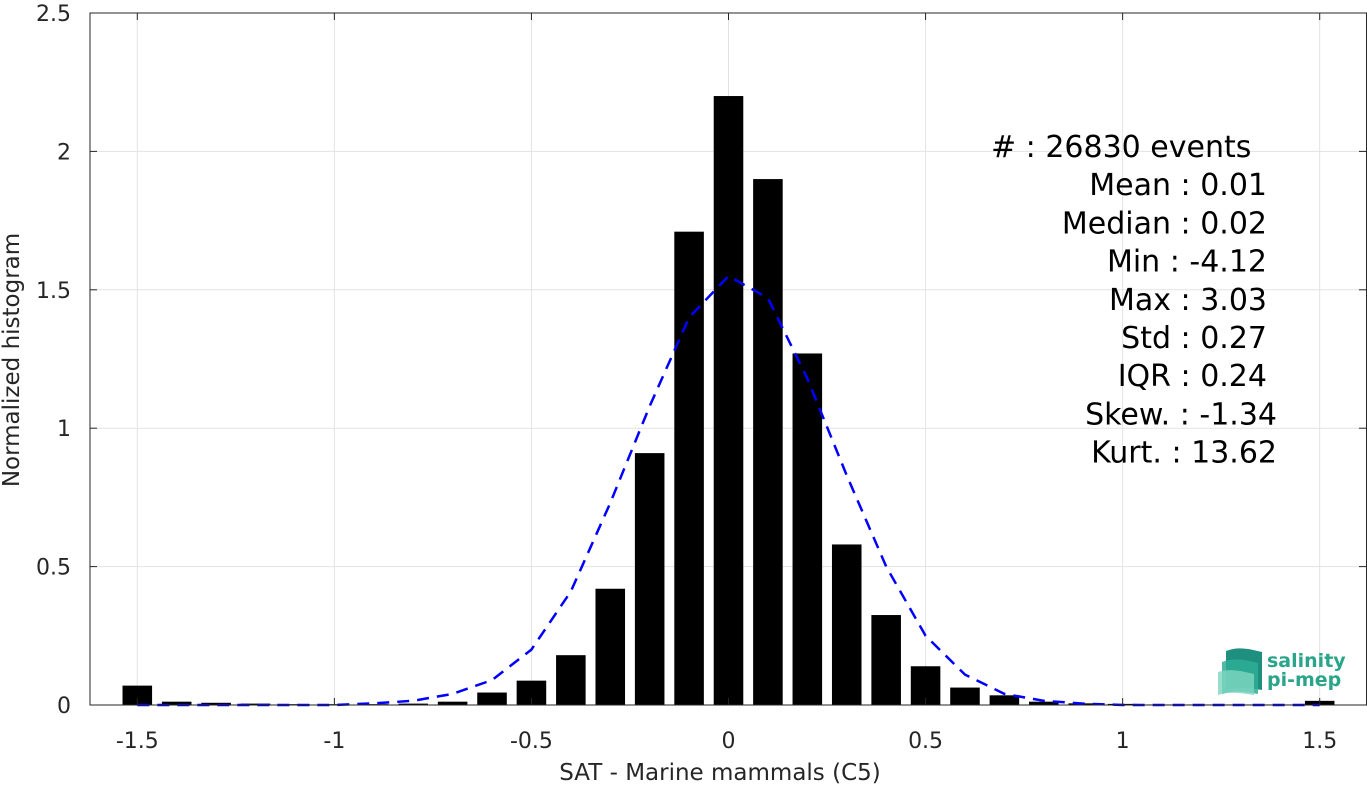  What do you see at coordinates (12, 360) in the screenshot?
I see `y-axis-label: Normalized histogram` at bounding box center [12, 360].